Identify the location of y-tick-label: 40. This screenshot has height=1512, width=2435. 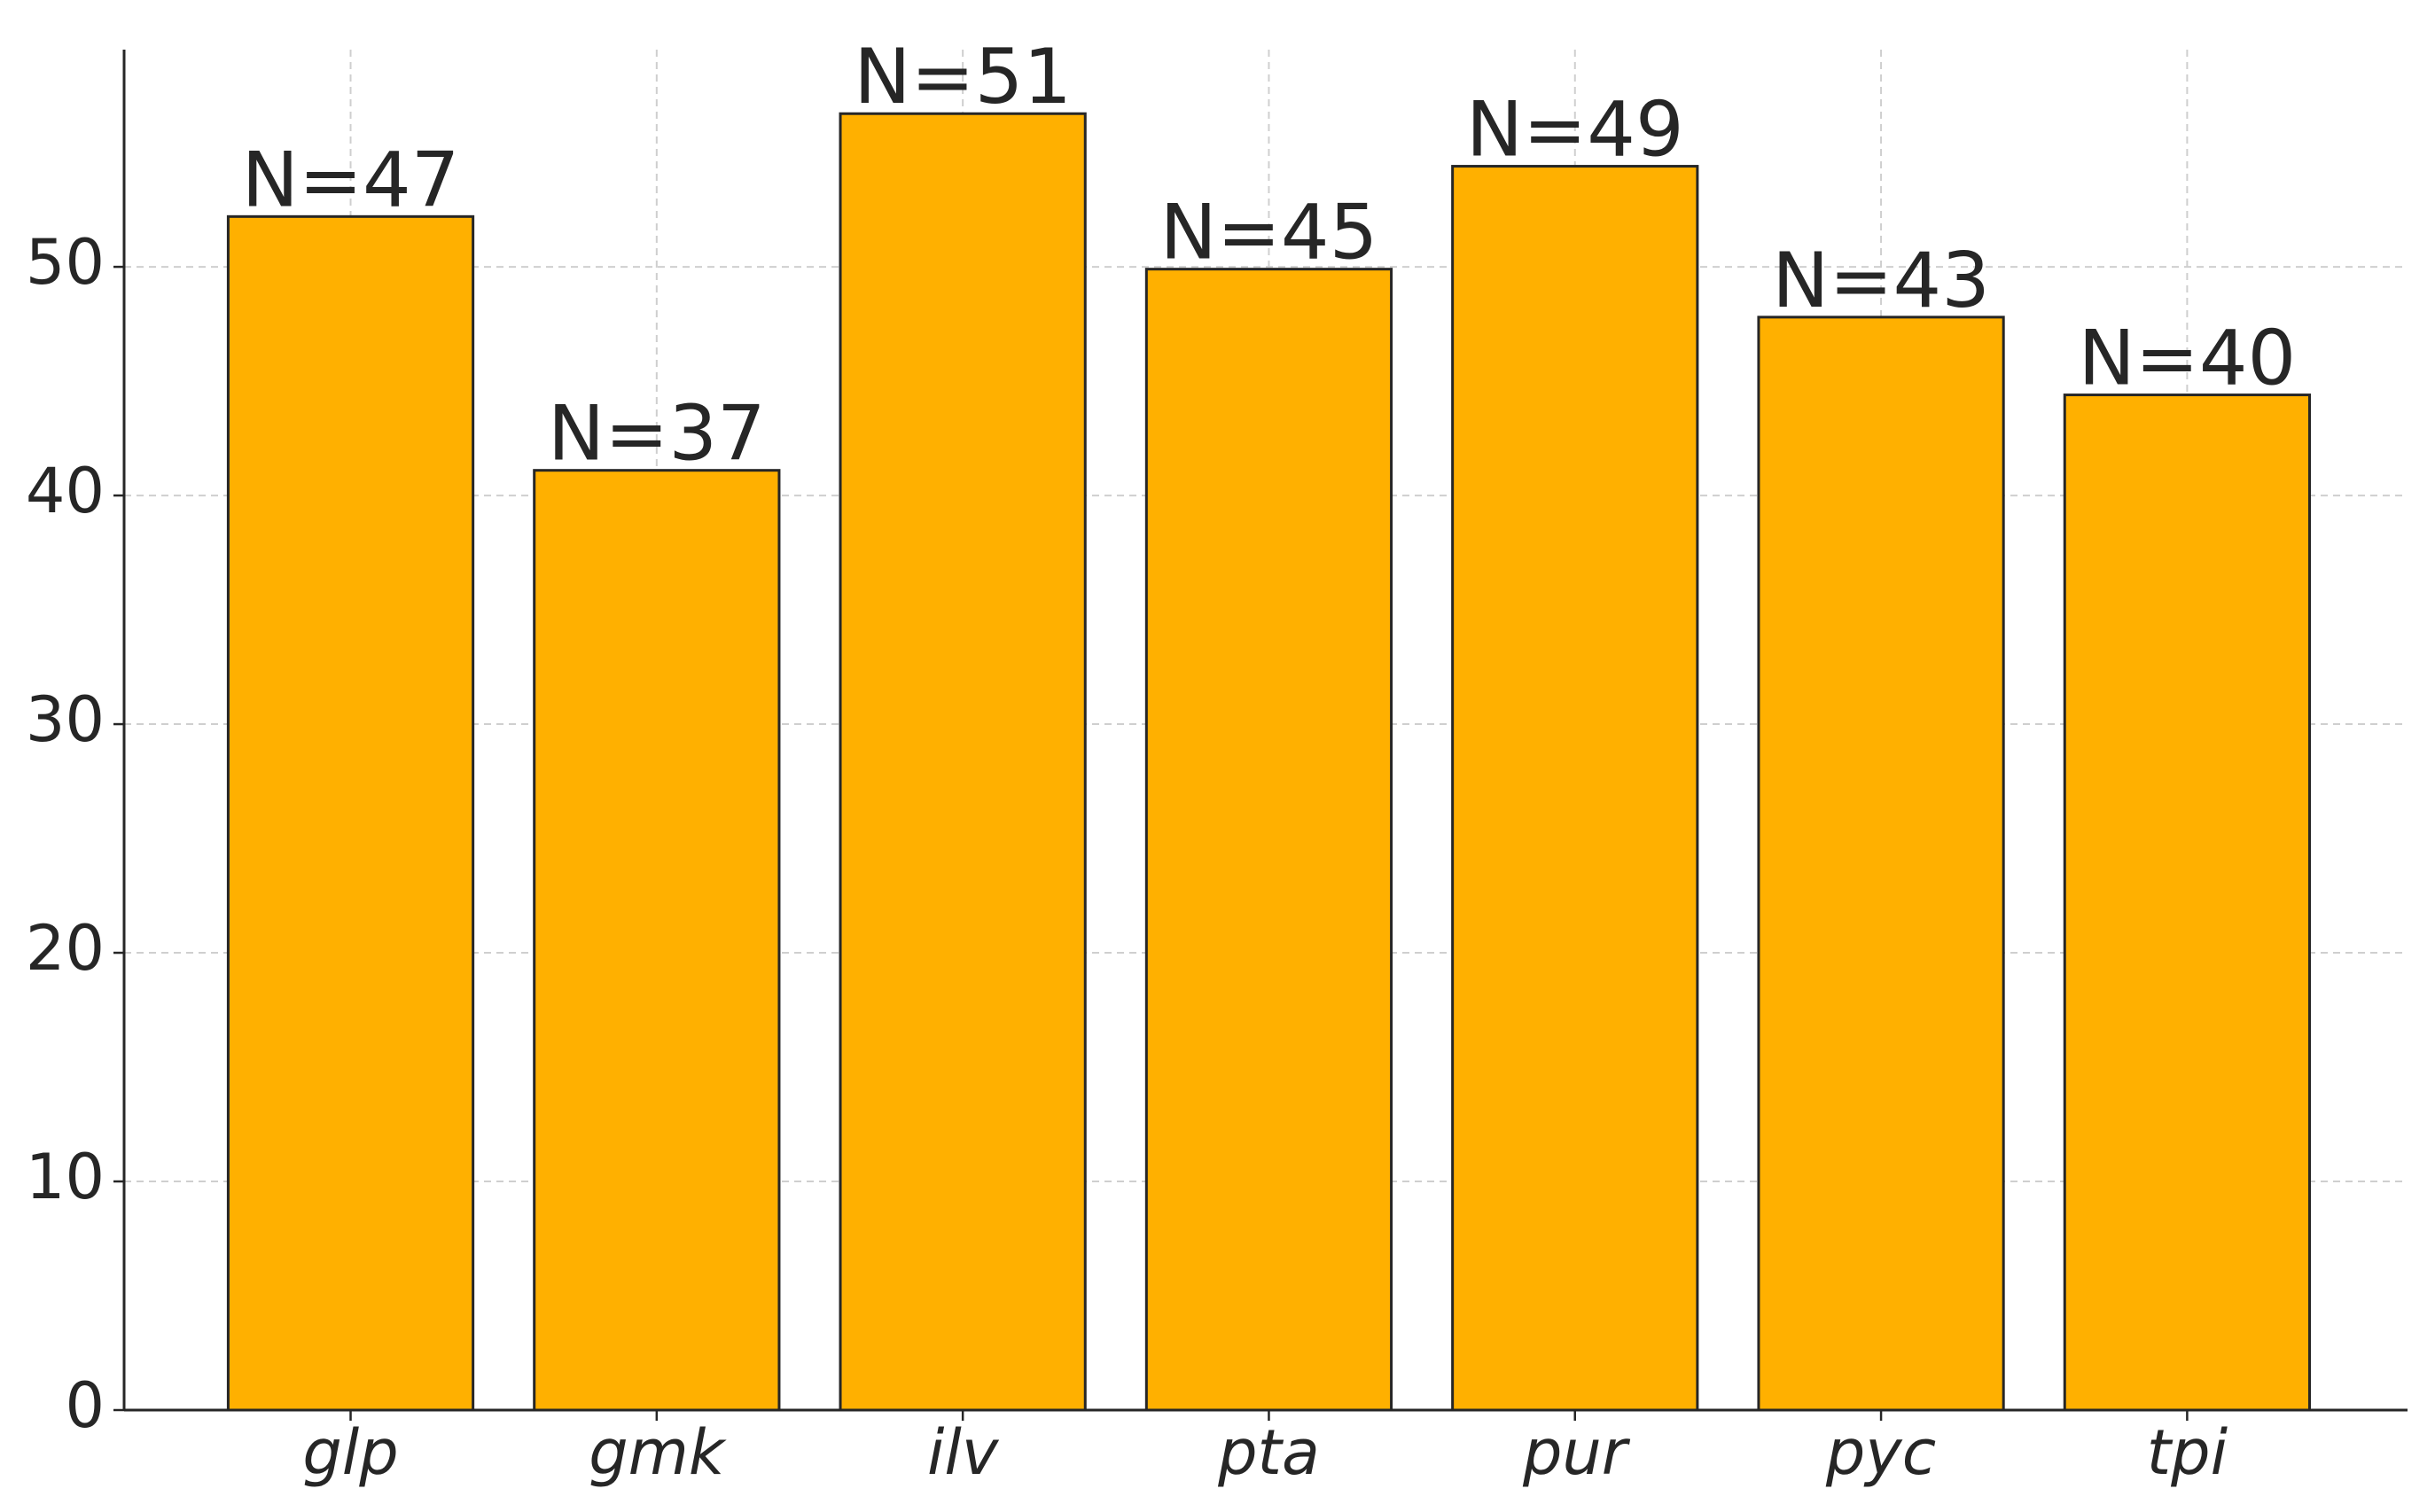
(65, 491).